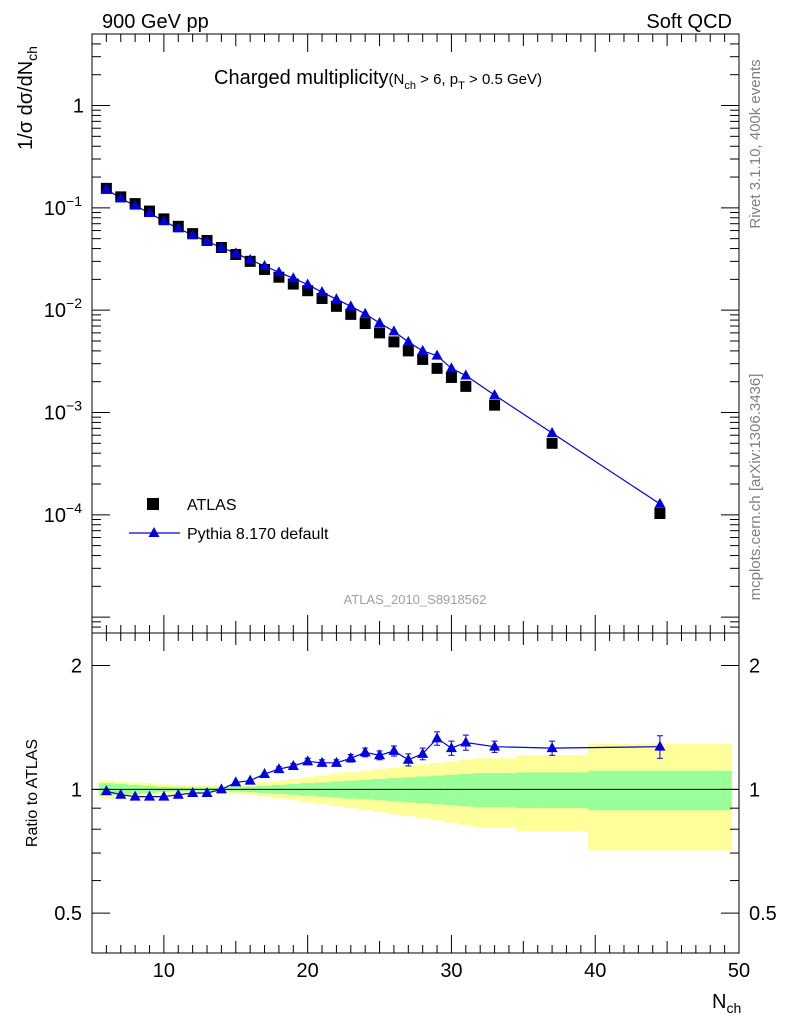 This screenshot has height=1024, width=786. I want to click on legend-atlas-marker, so click(153, 504).